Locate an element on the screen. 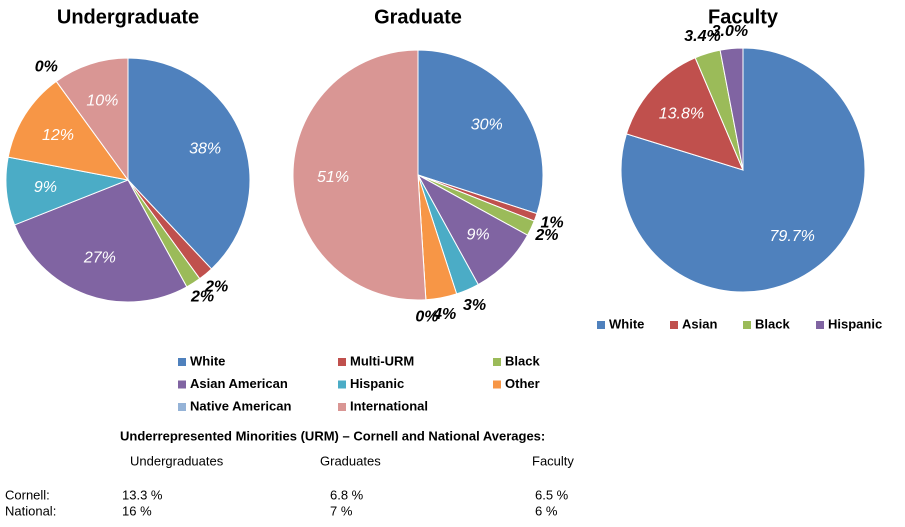 The height and width of the screenshot is (527, 905). data-label: 30% is located at coordinates (487, 124).